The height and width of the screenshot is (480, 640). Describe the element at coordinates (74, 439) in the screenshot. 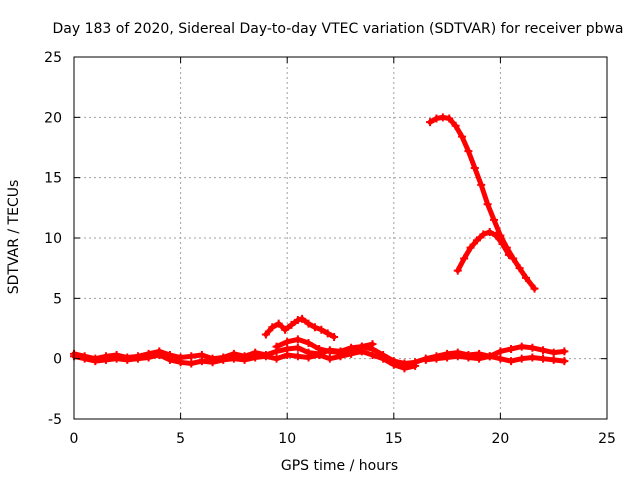

I see `x-tick-label: 0` at that location.